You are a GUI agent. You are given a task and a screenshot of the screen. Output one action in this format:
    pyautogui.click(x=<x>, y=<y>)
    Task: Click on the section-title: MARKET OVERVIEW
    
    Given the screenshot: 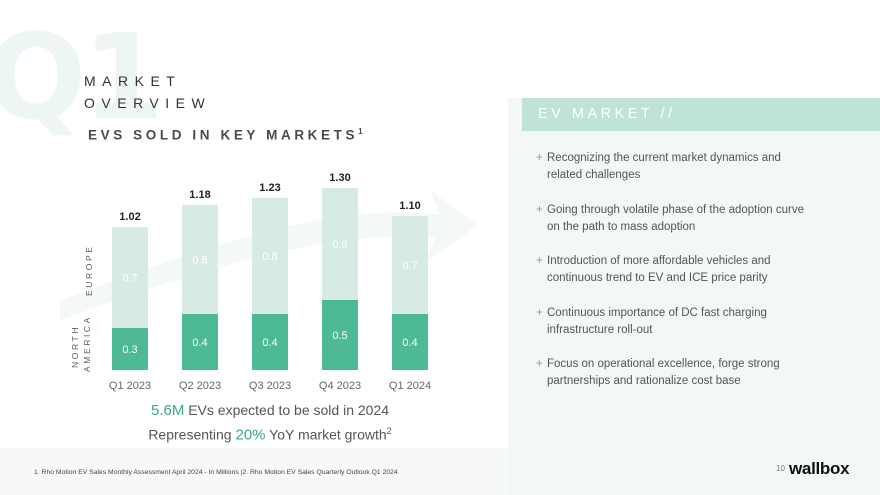 What is the action you would take?
    pyautogui.click(x=147, y=92)
    